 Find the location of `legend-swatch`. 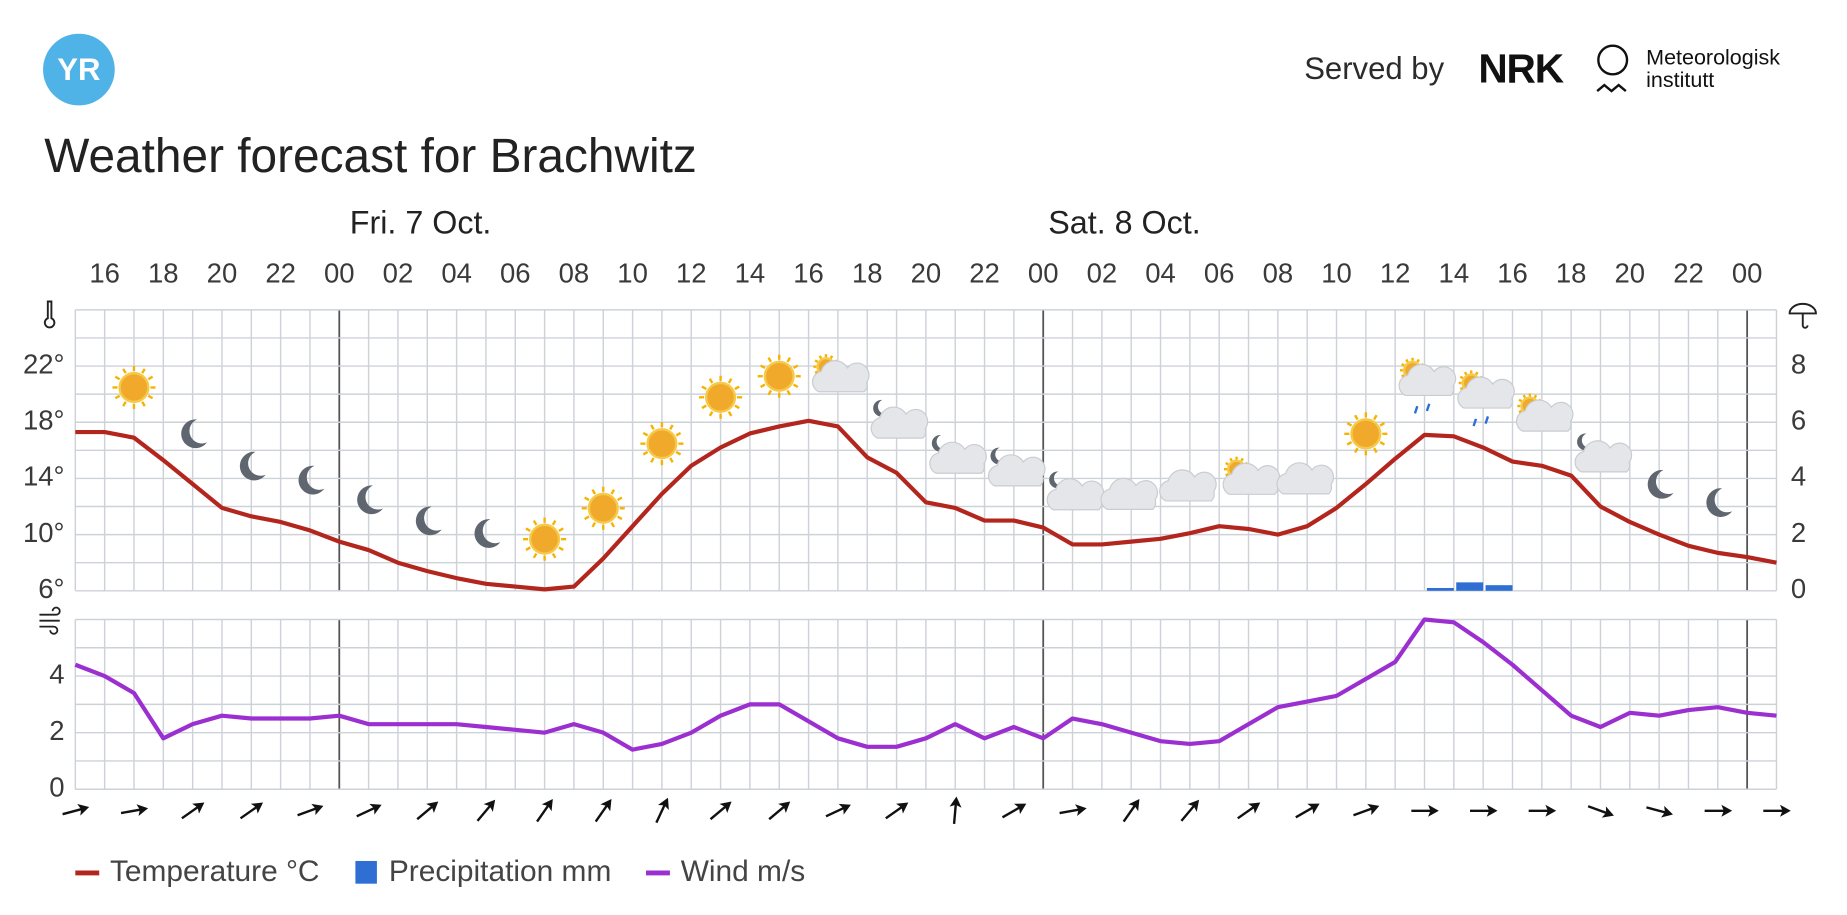

legend-swatch is located at coordinates (366, 872).